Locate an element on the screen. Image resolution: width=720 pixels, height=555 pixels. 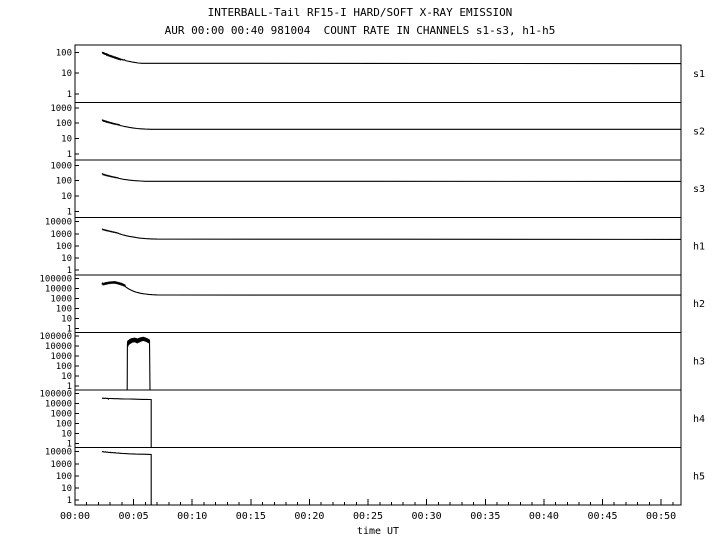
x-tick-label: 00:20 is located at coordinates (309, 516).